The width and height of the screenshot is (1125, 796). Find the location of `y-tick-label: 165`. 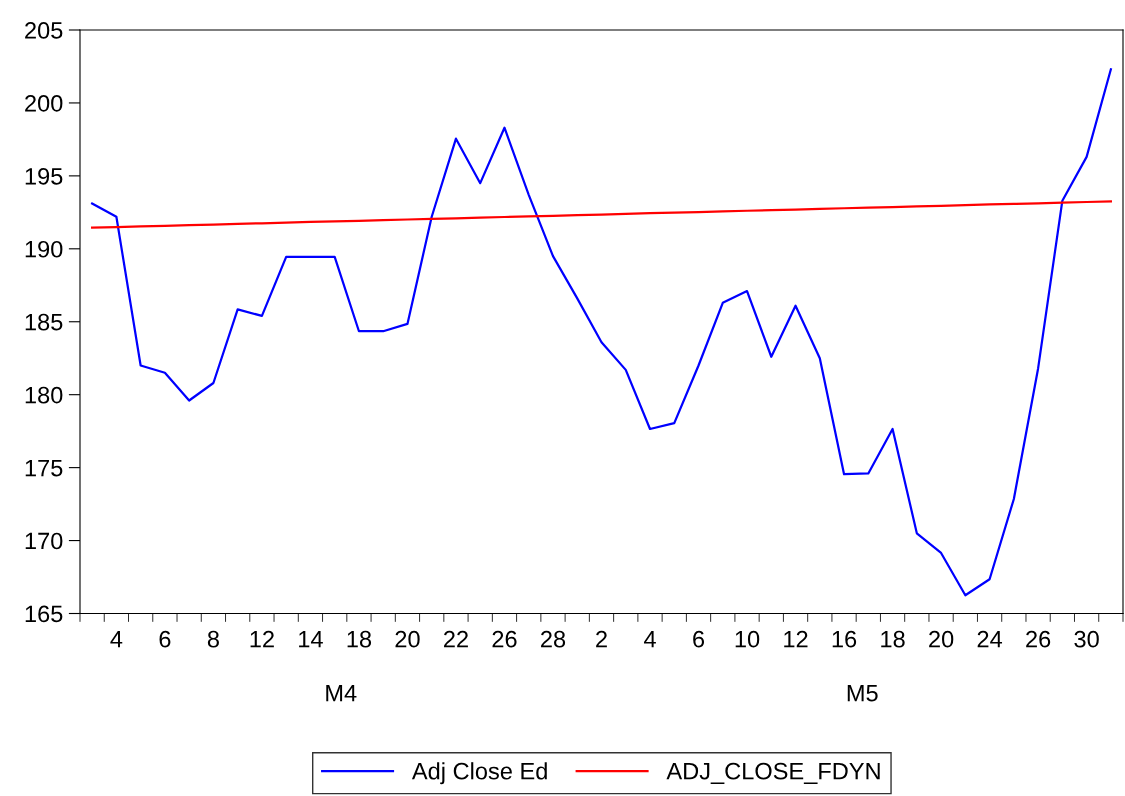

y-tick-label: 165 is located at coordinates (44, 614).